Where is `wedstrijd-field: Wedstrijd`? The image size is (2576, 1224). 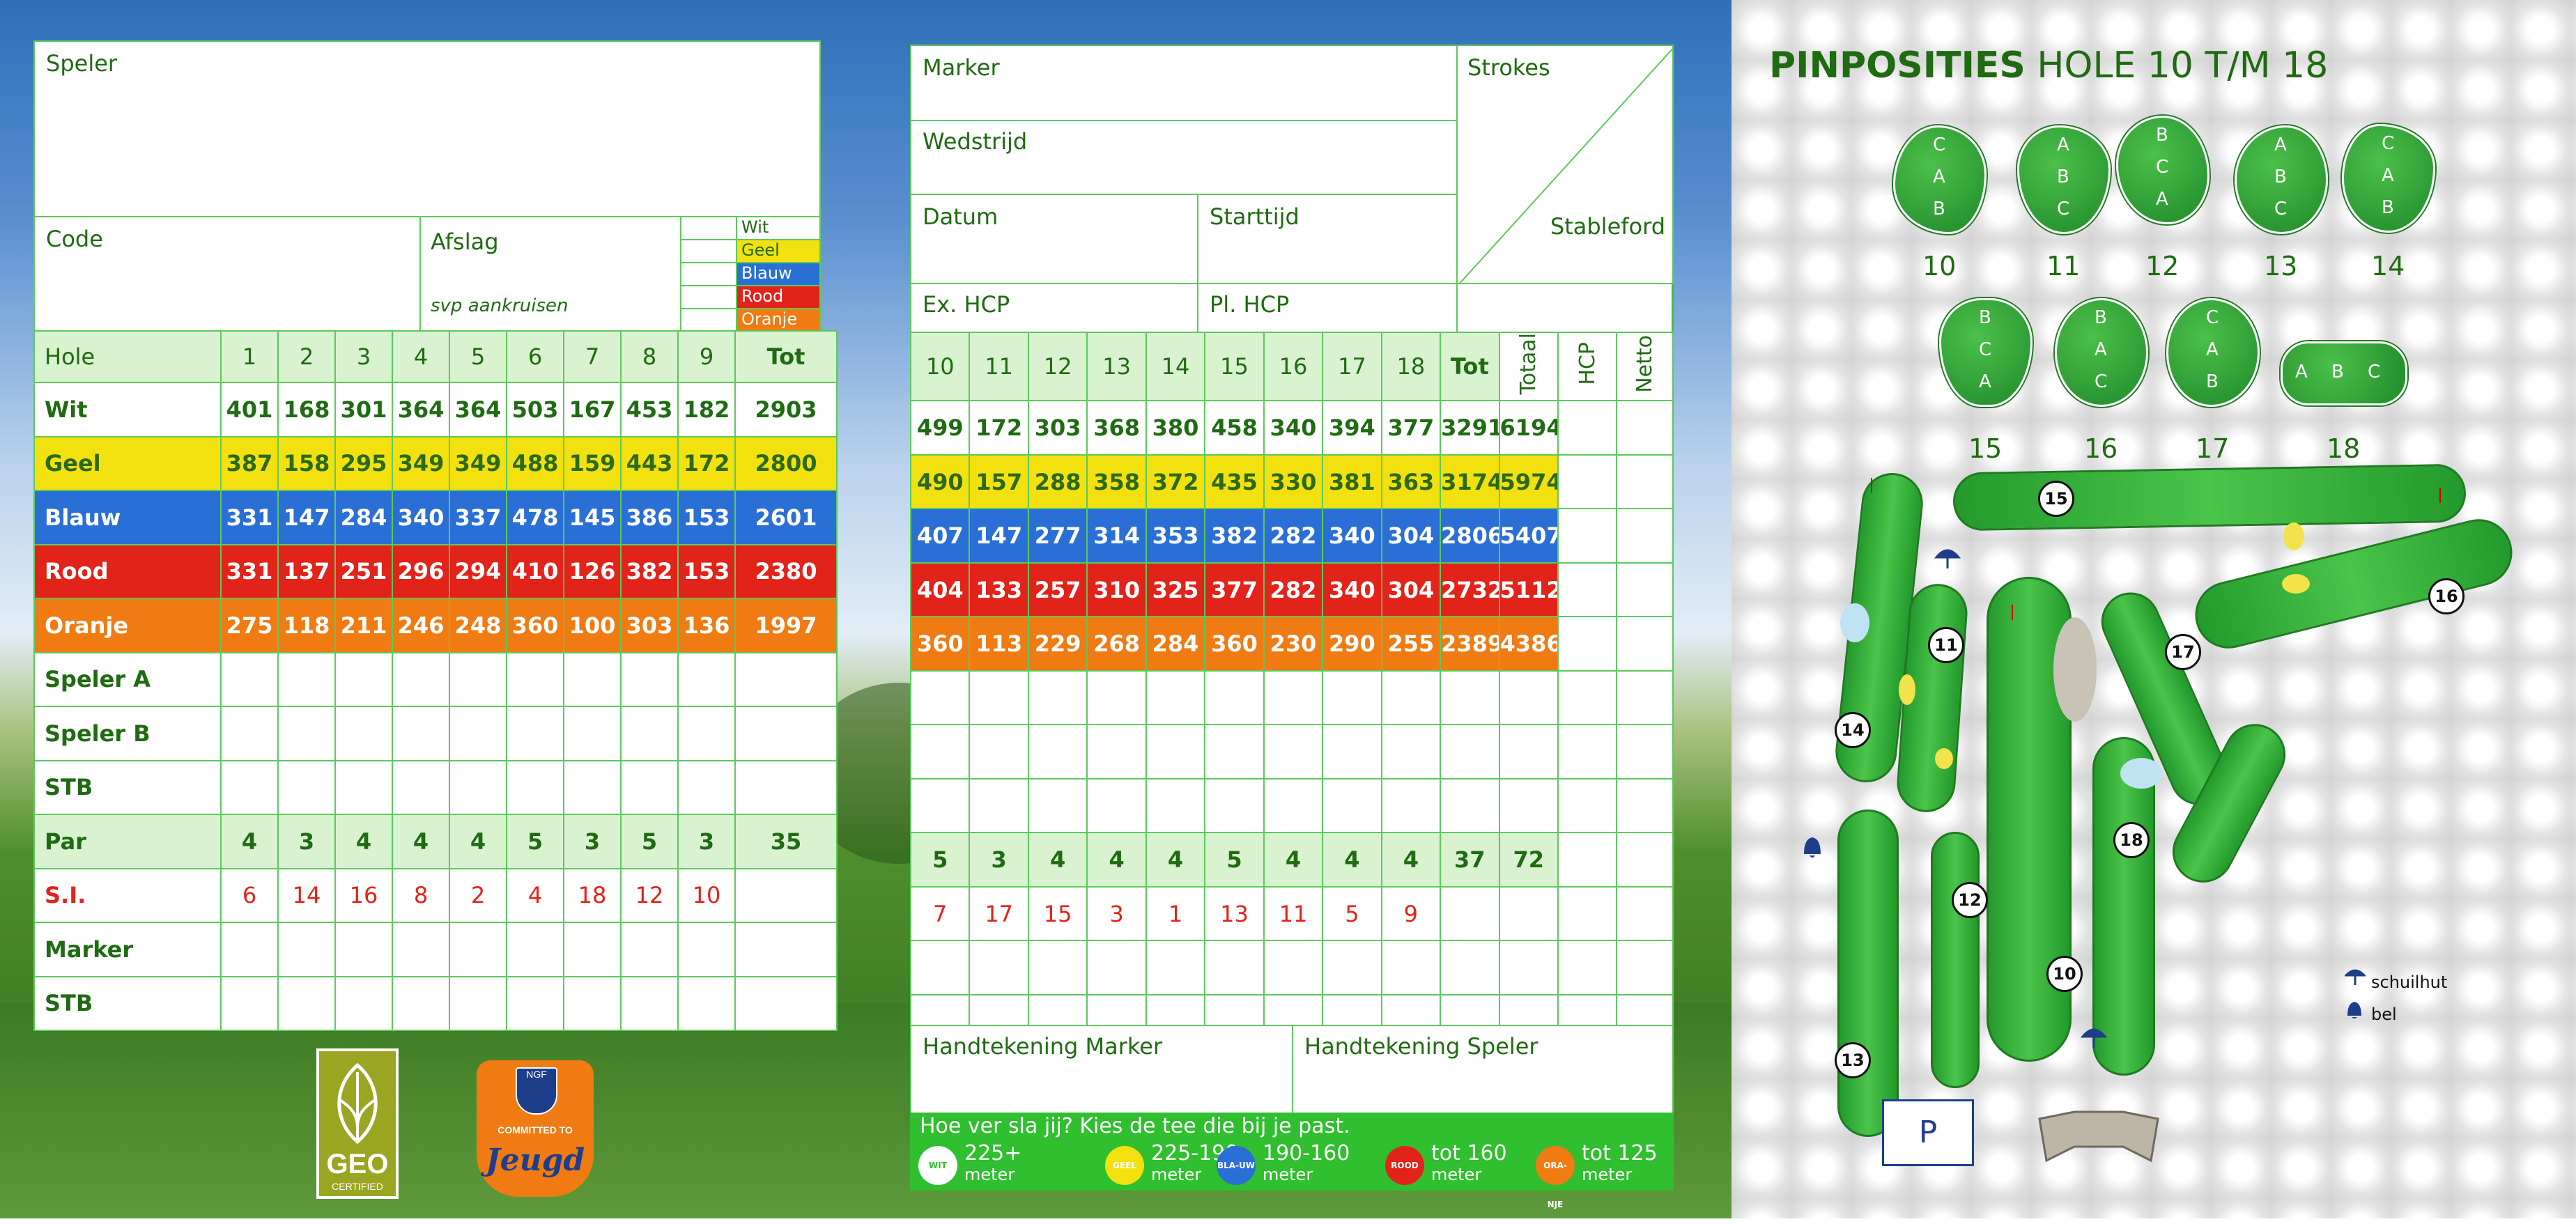 wedstrijd-field: Wedstrijd is located at coordinates (1184, 157).